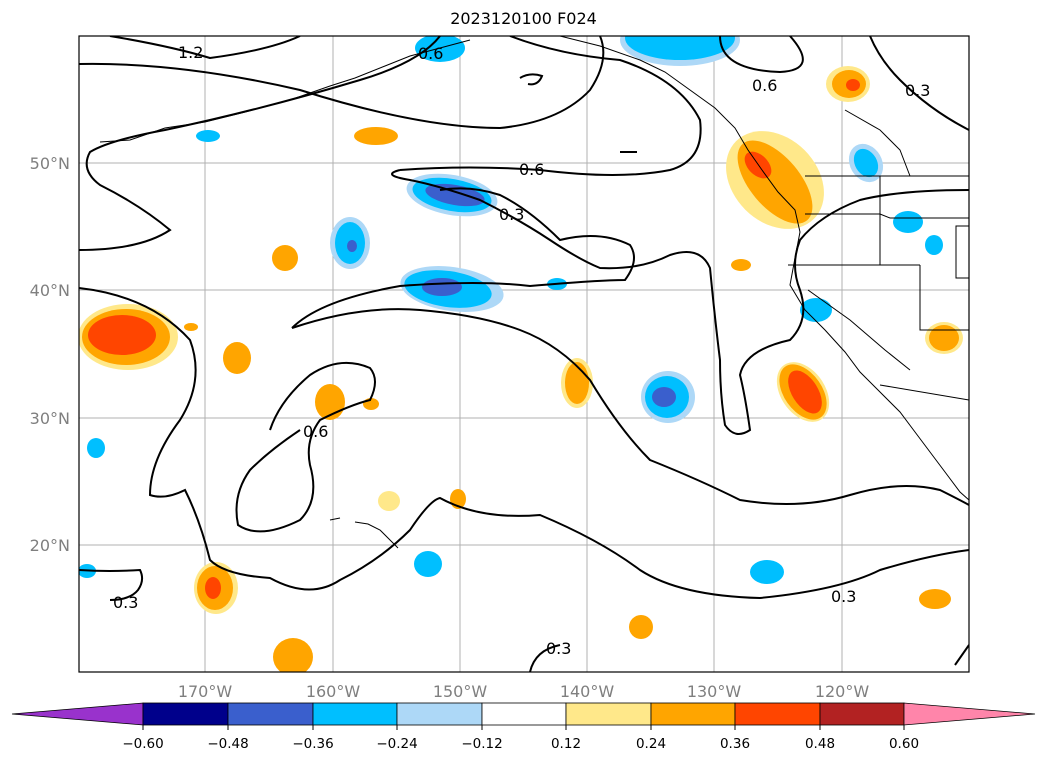 Image resolution: width=1047 pixels, height=765 pixels. Describe the element at coordinates (523, 727) in the screenshot. I see `colorbar-ticks` at that location.